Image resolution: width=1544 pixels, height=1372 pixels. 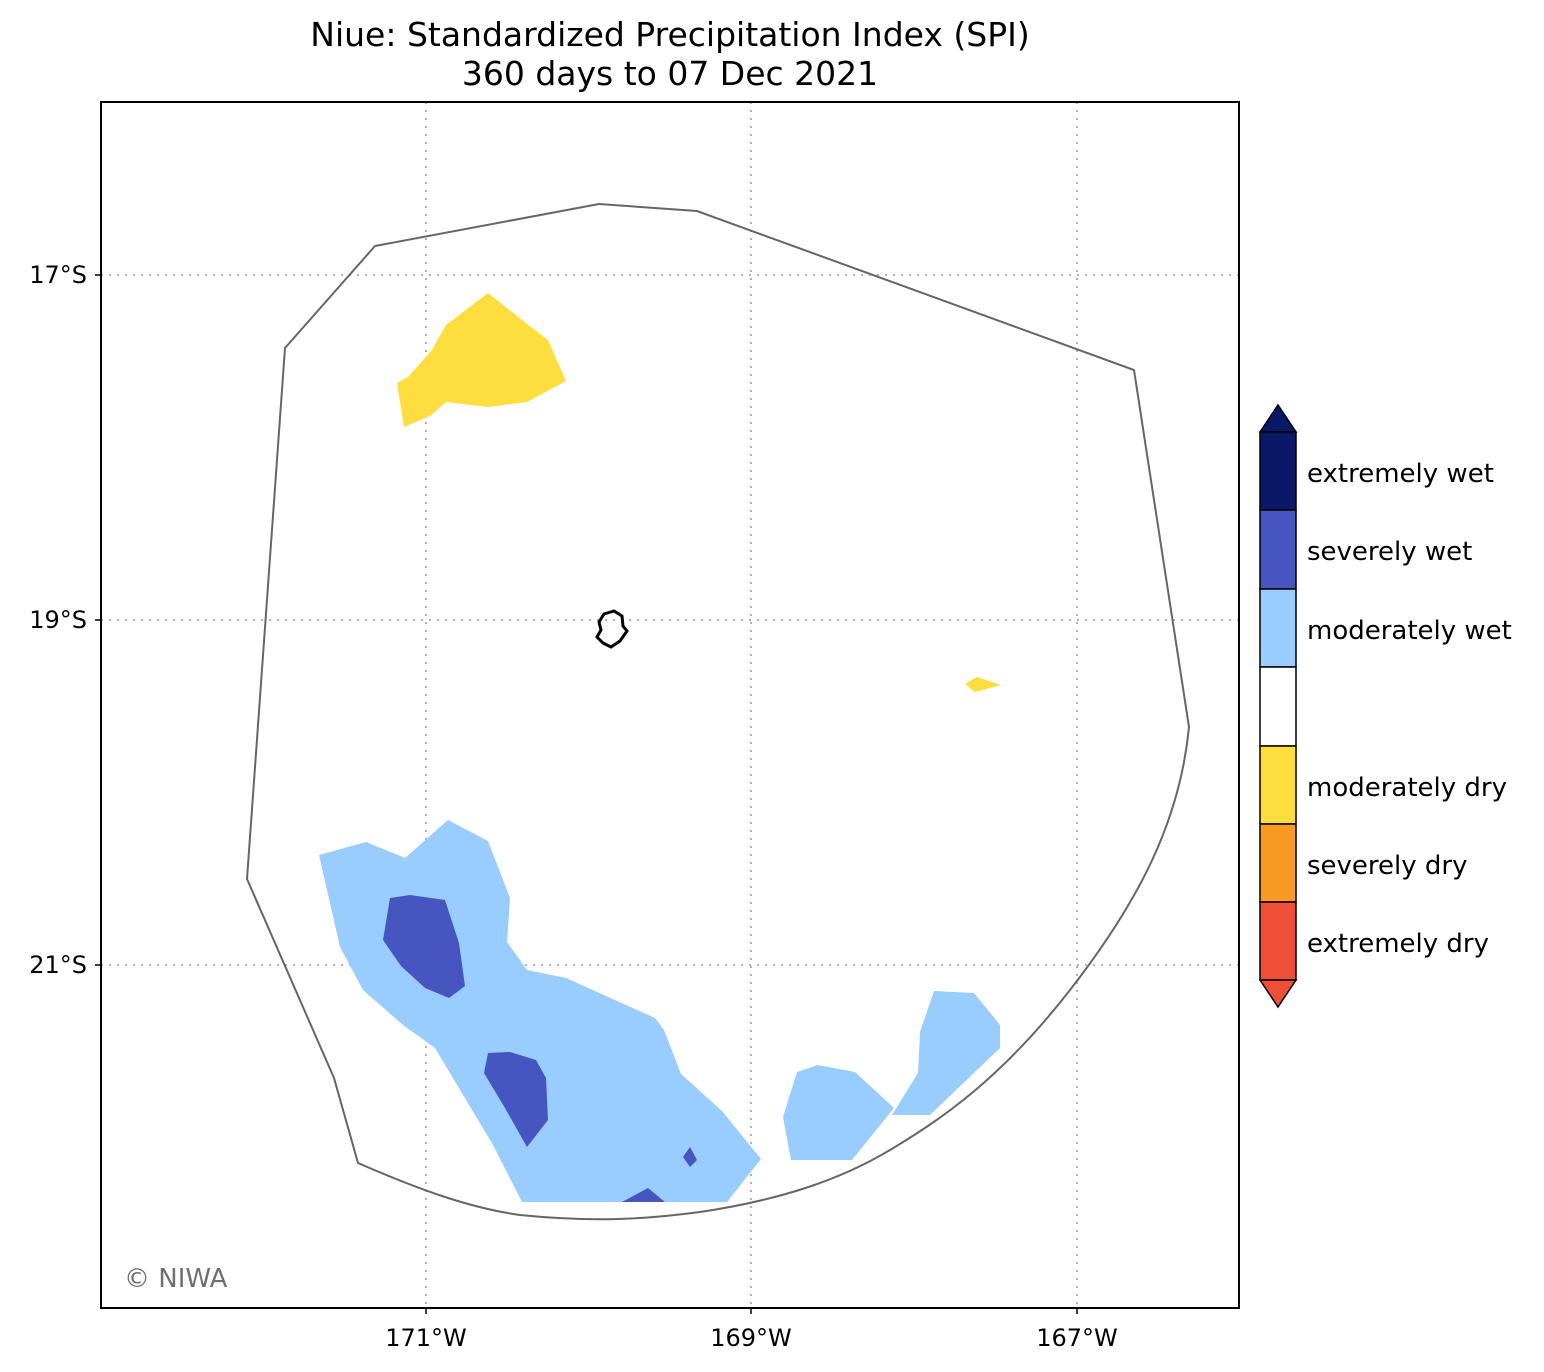 What do you see at coordinates (751, 1338) in the screenshot?
I see `lon-tick-label: 169°W` at bounding box center [751, 1338].